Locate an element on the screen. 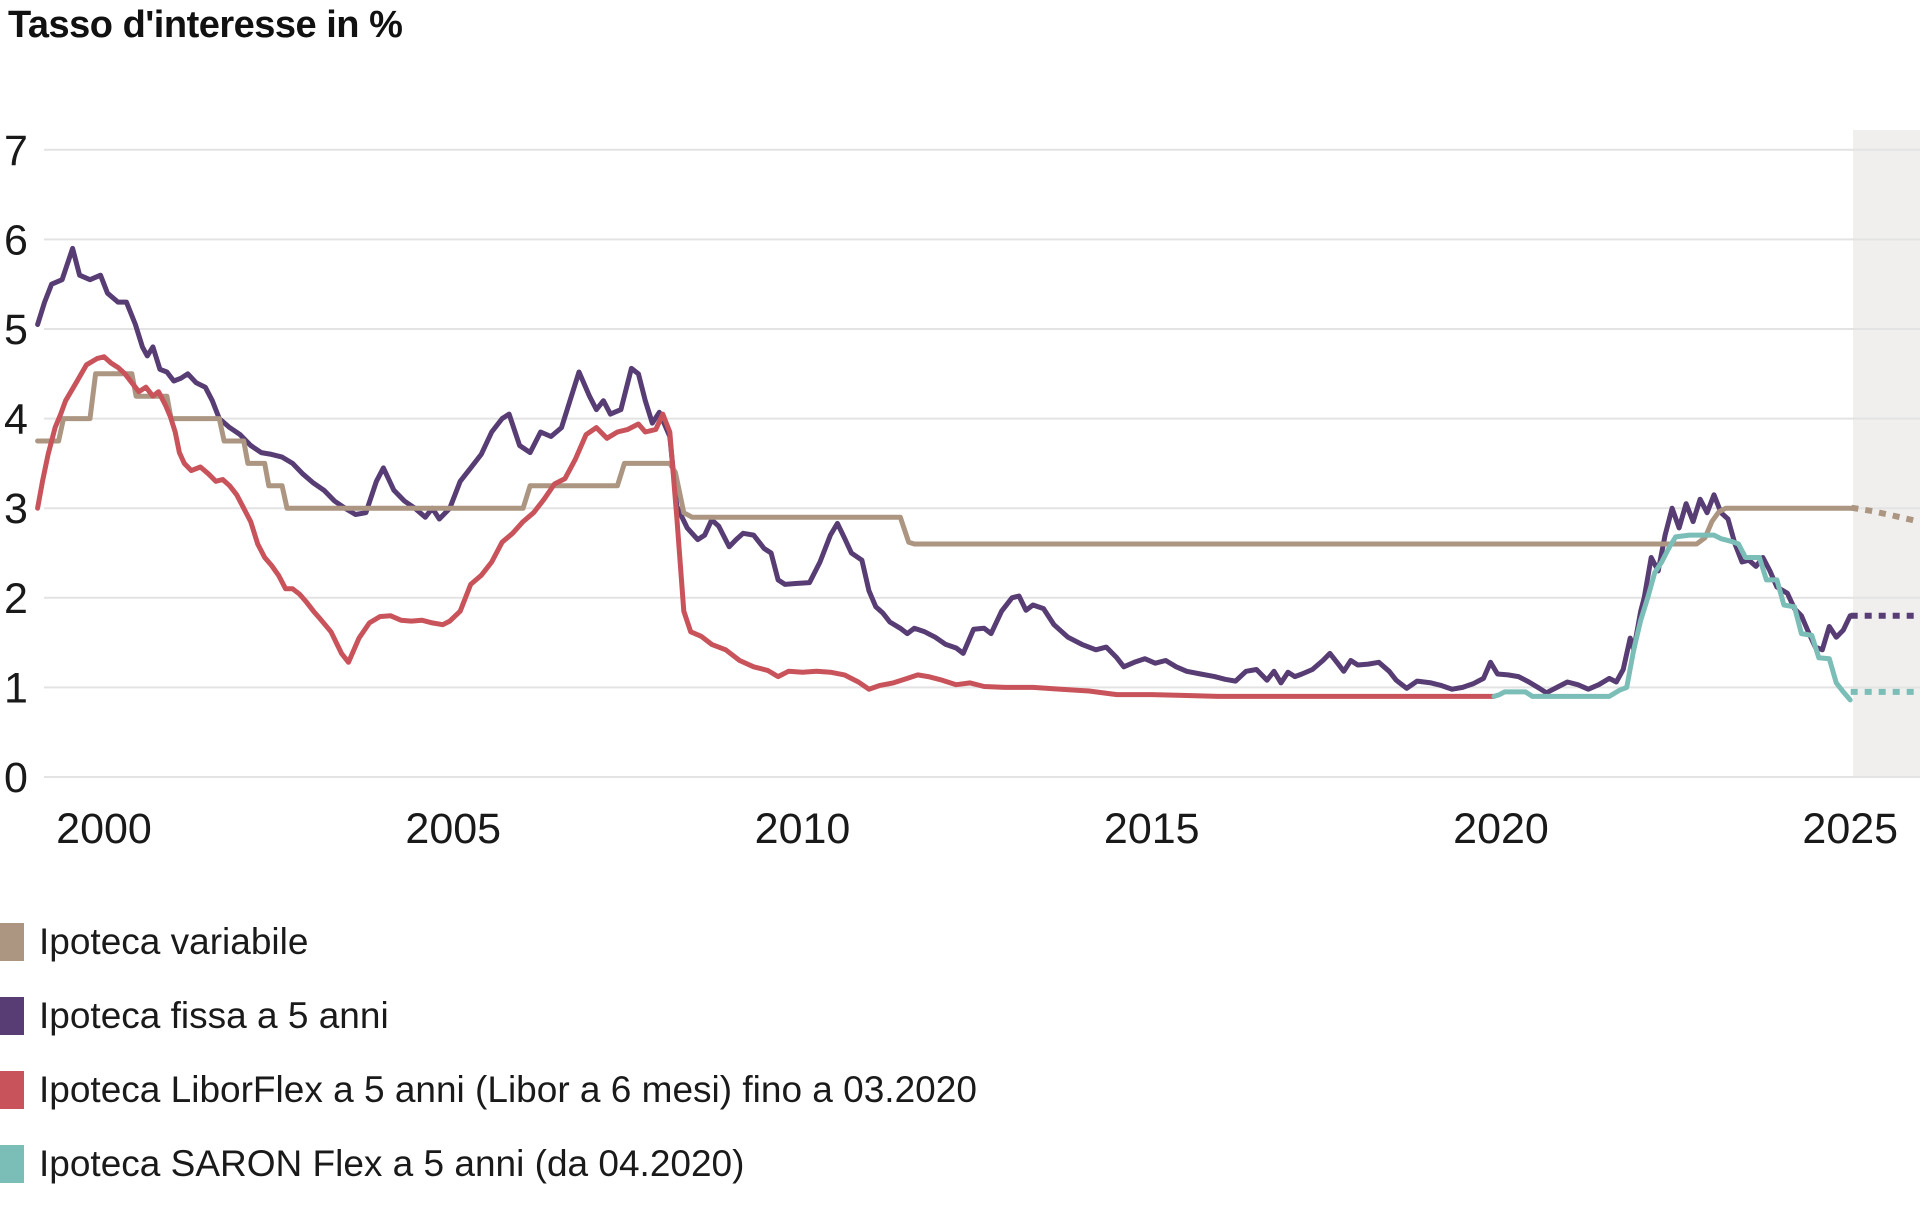 Image resolution: width=1920 pixels, height=1218 pixels. x-axis-label-2000: 2000 is located at coordinates (104, 829).